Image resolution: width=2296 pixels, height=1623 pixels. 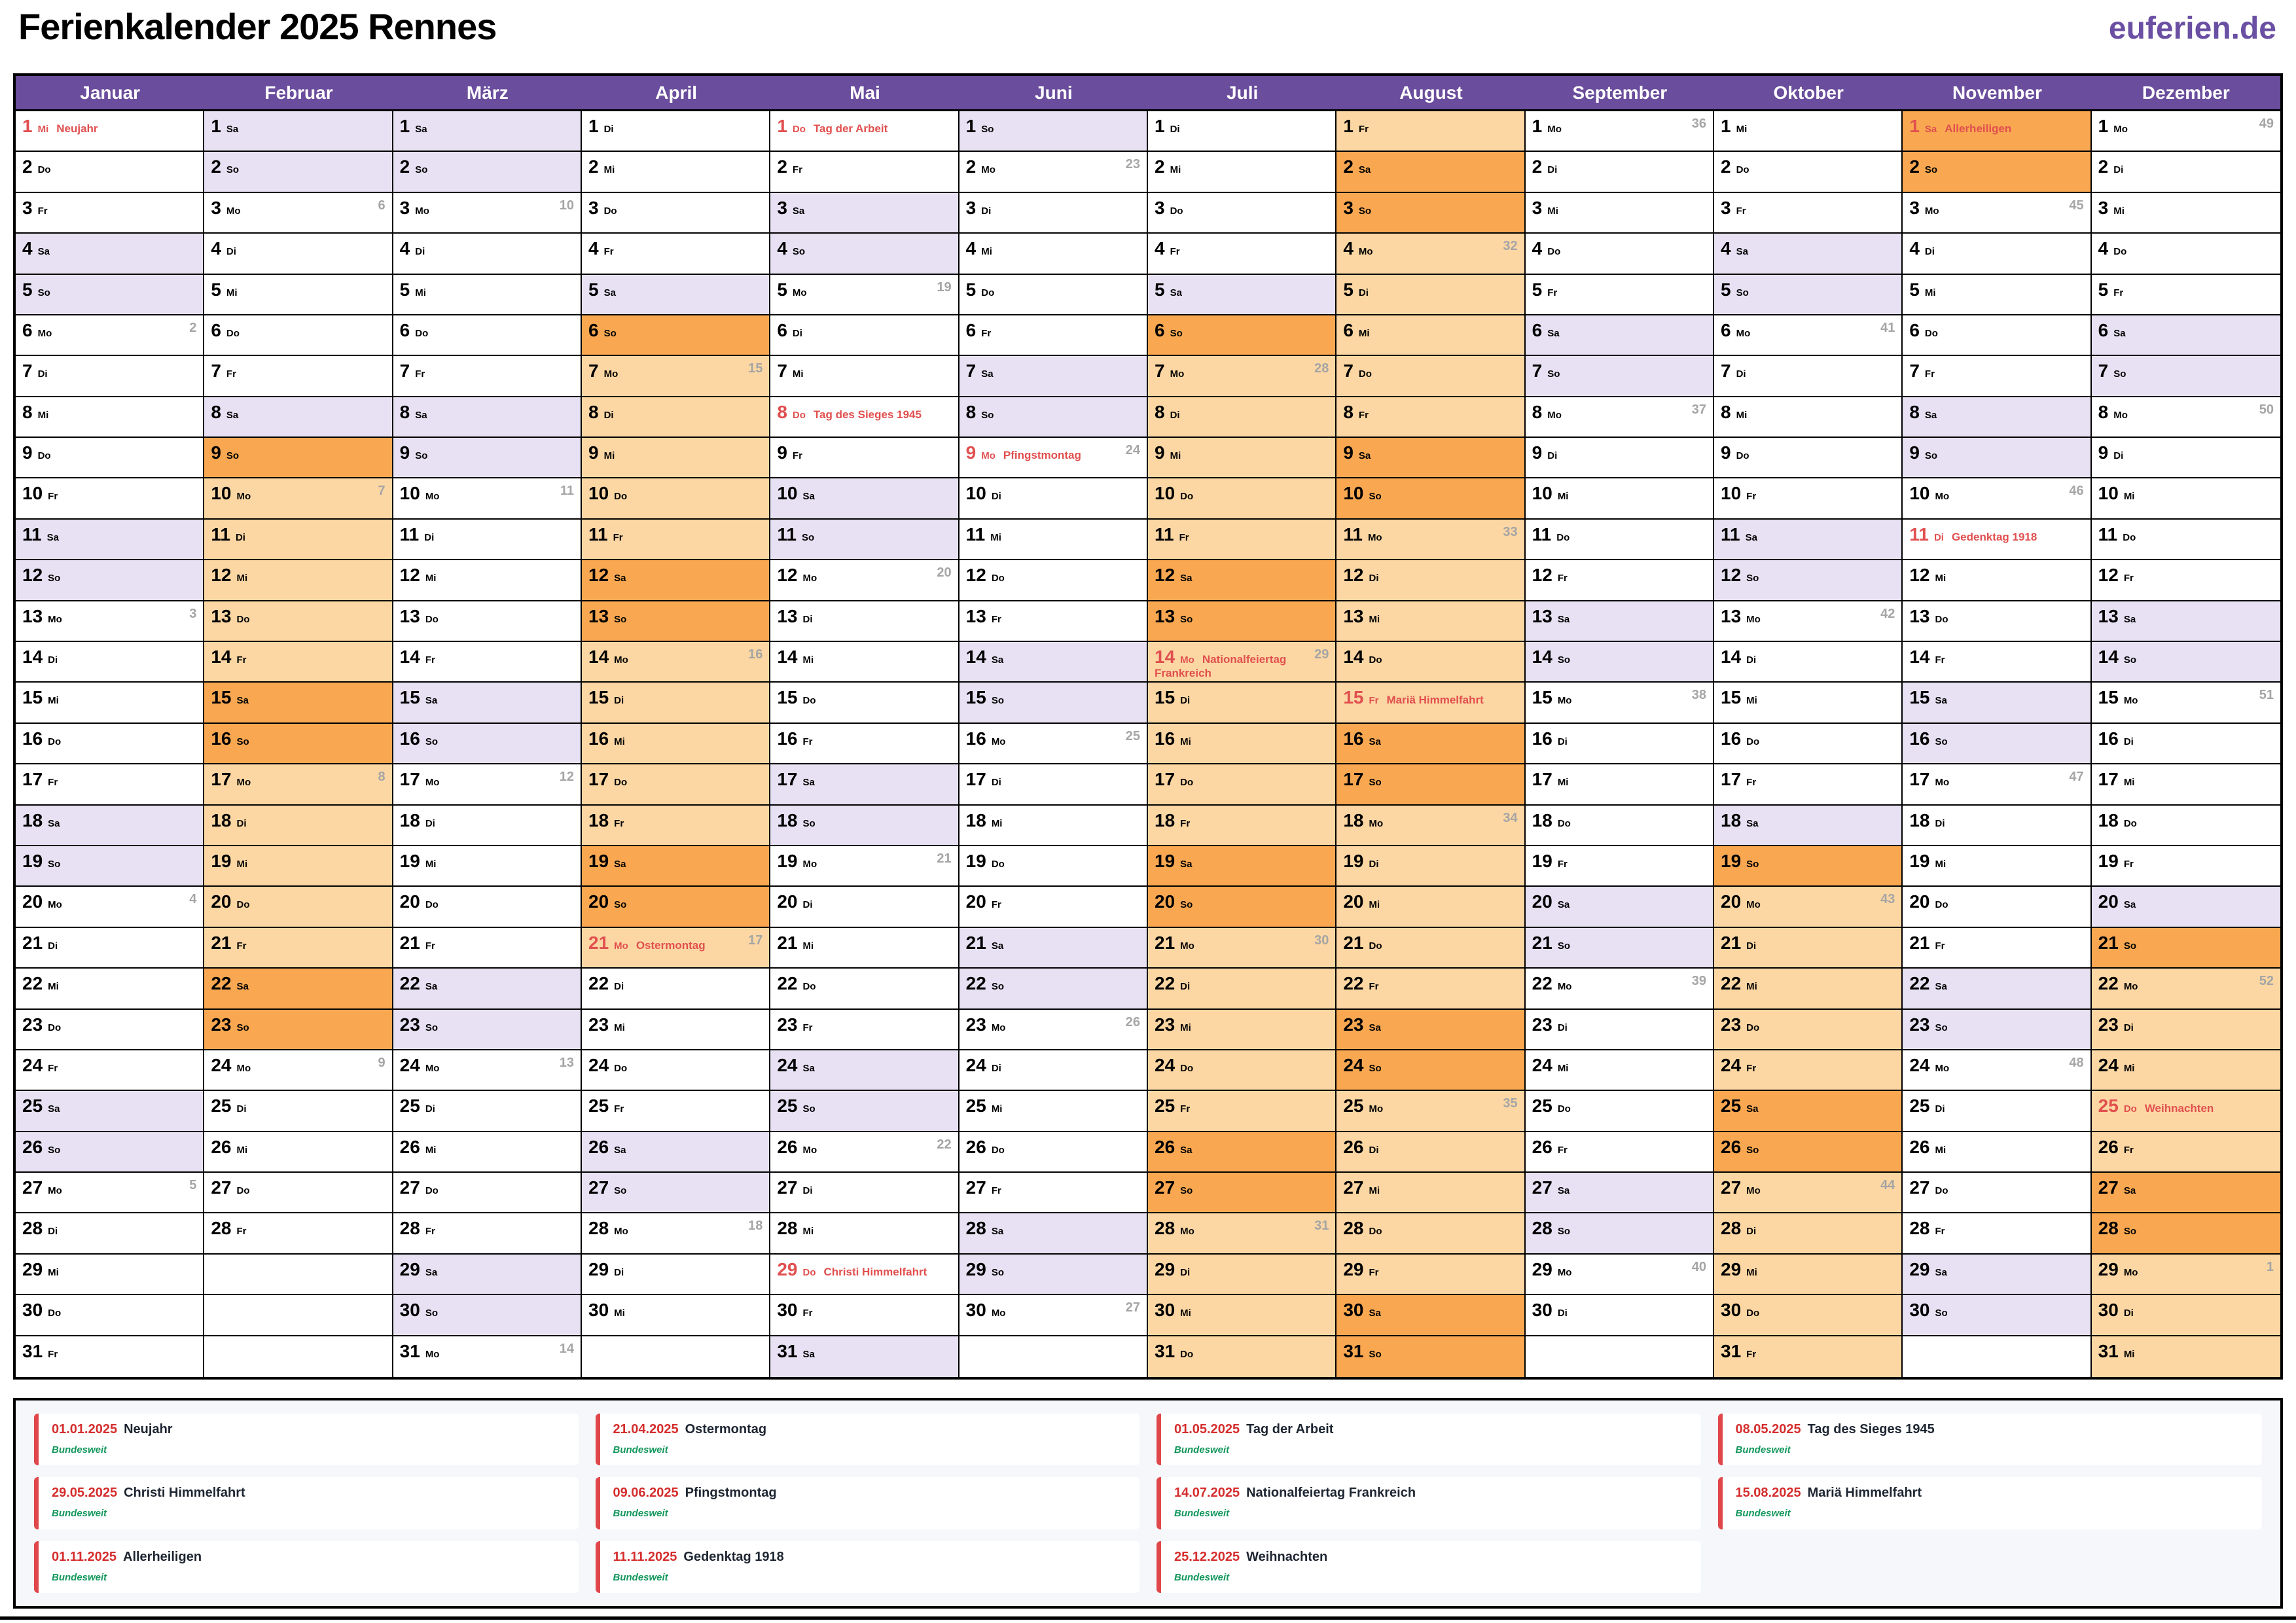 What do you see at coordinates (865, 458) in the screenshot?
I see `day-cell: 9 Fr` at bounding box center [865, 458].